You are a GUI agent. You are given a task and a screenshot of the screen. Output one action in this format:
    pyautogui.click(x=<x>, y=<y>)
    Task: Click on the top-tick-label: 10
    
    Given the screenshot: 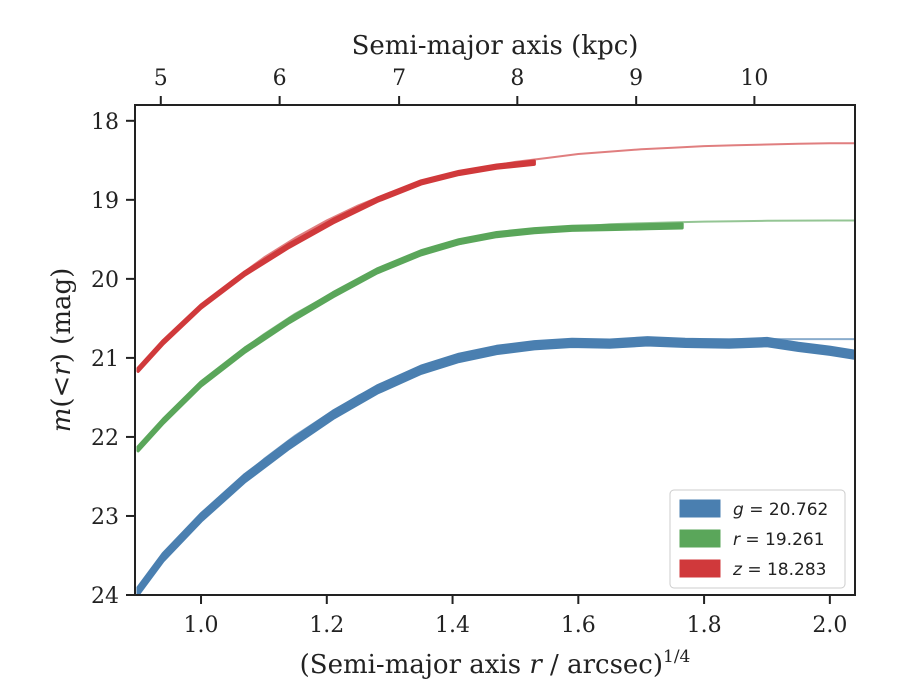 What is the action you would take?
    pyautogui.click(x=754, y=78)
    